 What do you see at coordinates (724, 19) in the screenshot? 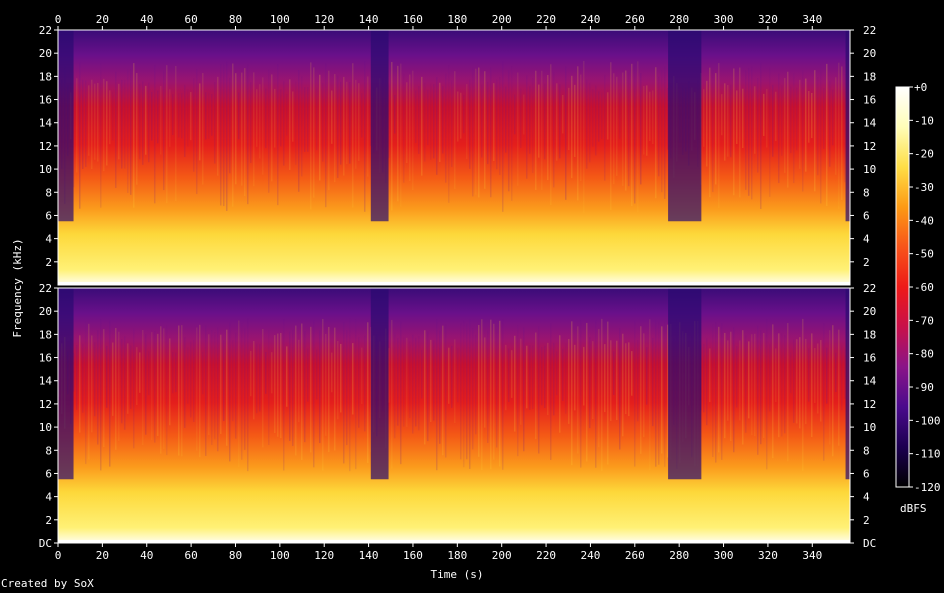
I see `x-tick-label-top: 300` at bounding box center [724, 19].